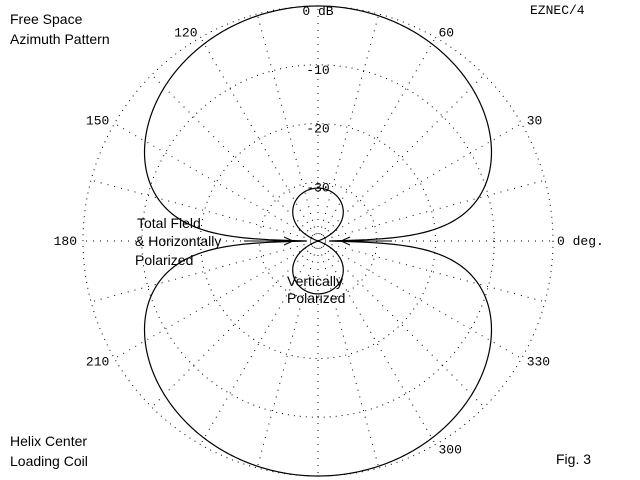 The image size is (640, 480). What do you see at coordinates (573, 459) in the screenshot?
I see `figure-label: Fig. 3` at bounding box center [573, 459].